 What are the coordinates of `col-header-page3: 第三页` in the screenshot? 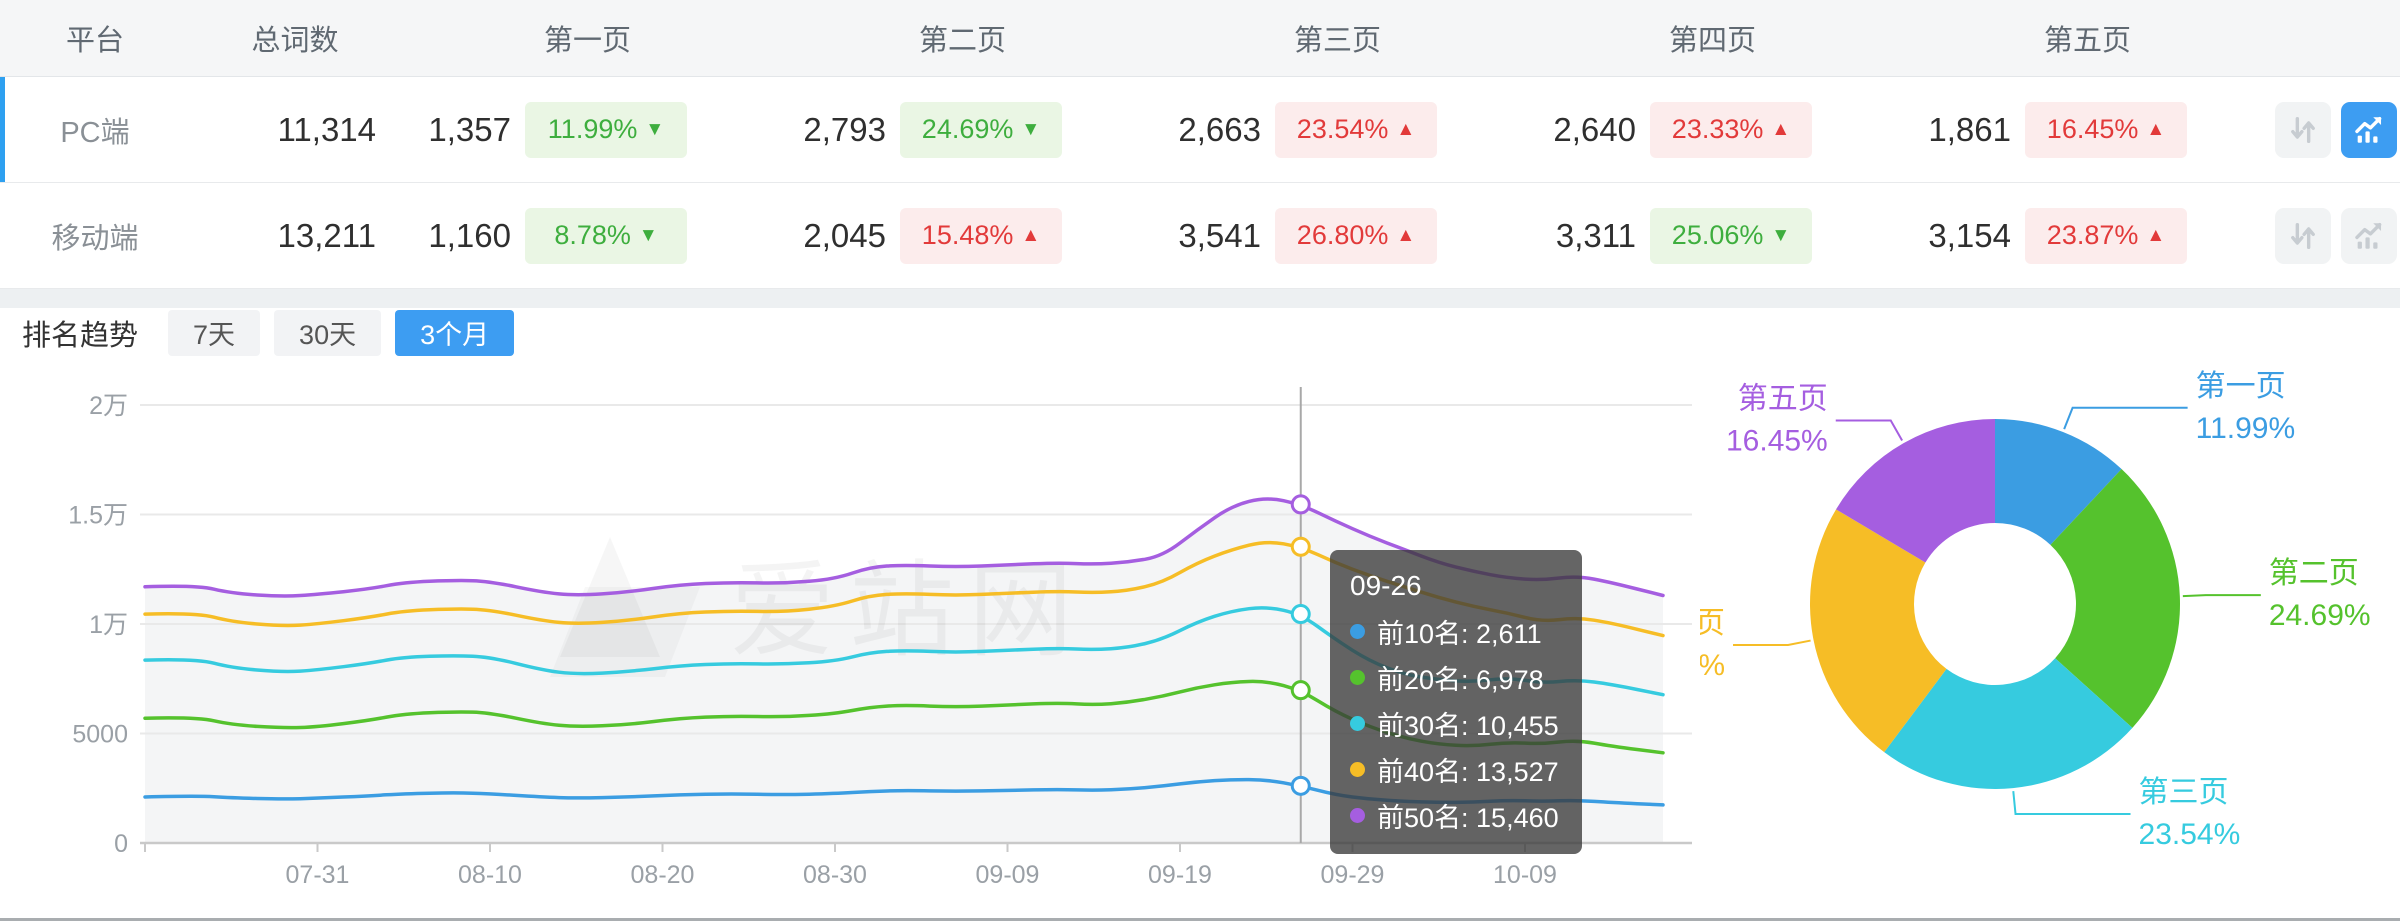 It's located at (1337, 41).